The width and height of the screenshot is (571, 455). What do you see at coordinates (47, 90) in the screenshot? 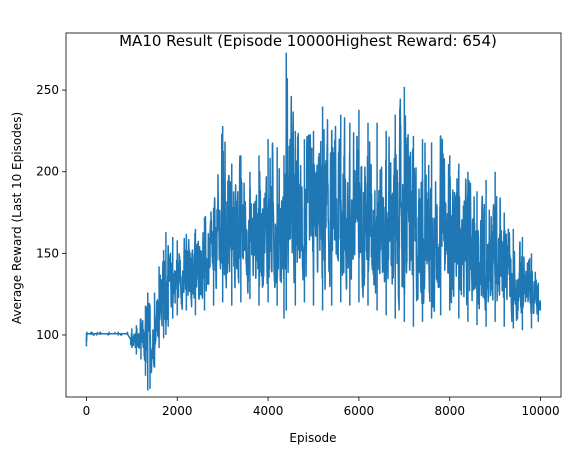
I see `y-tick-label: 250` at bounding box center [47, 90].